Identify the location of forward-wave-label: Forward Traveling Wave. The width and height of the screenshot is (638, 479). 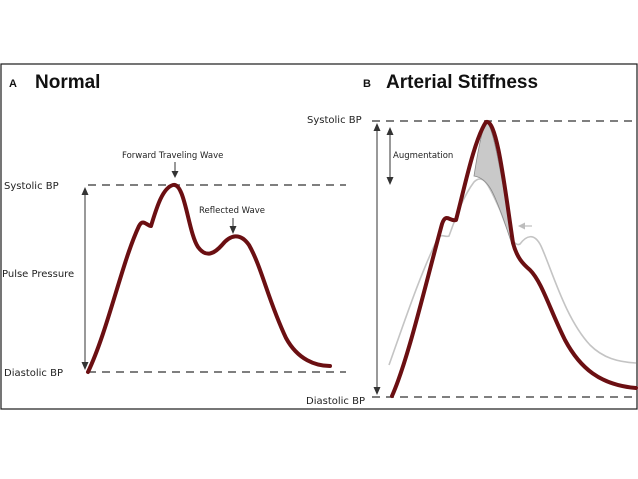
(172, 156).